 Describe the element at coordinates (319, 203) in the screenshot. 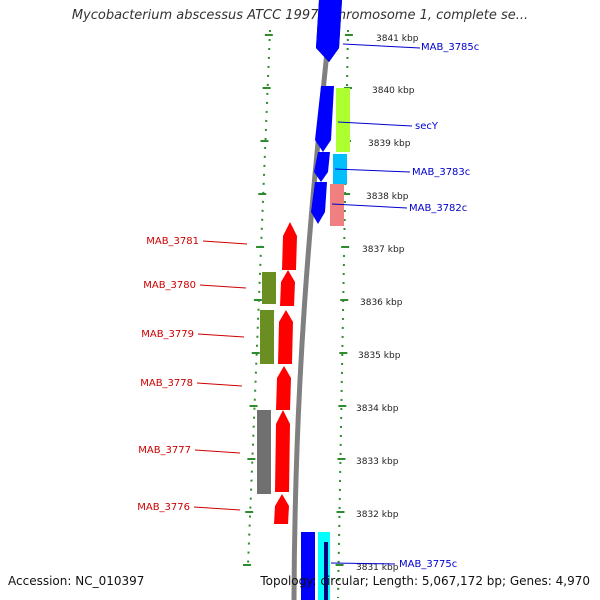

I see `feature-mab3782c` at that location.